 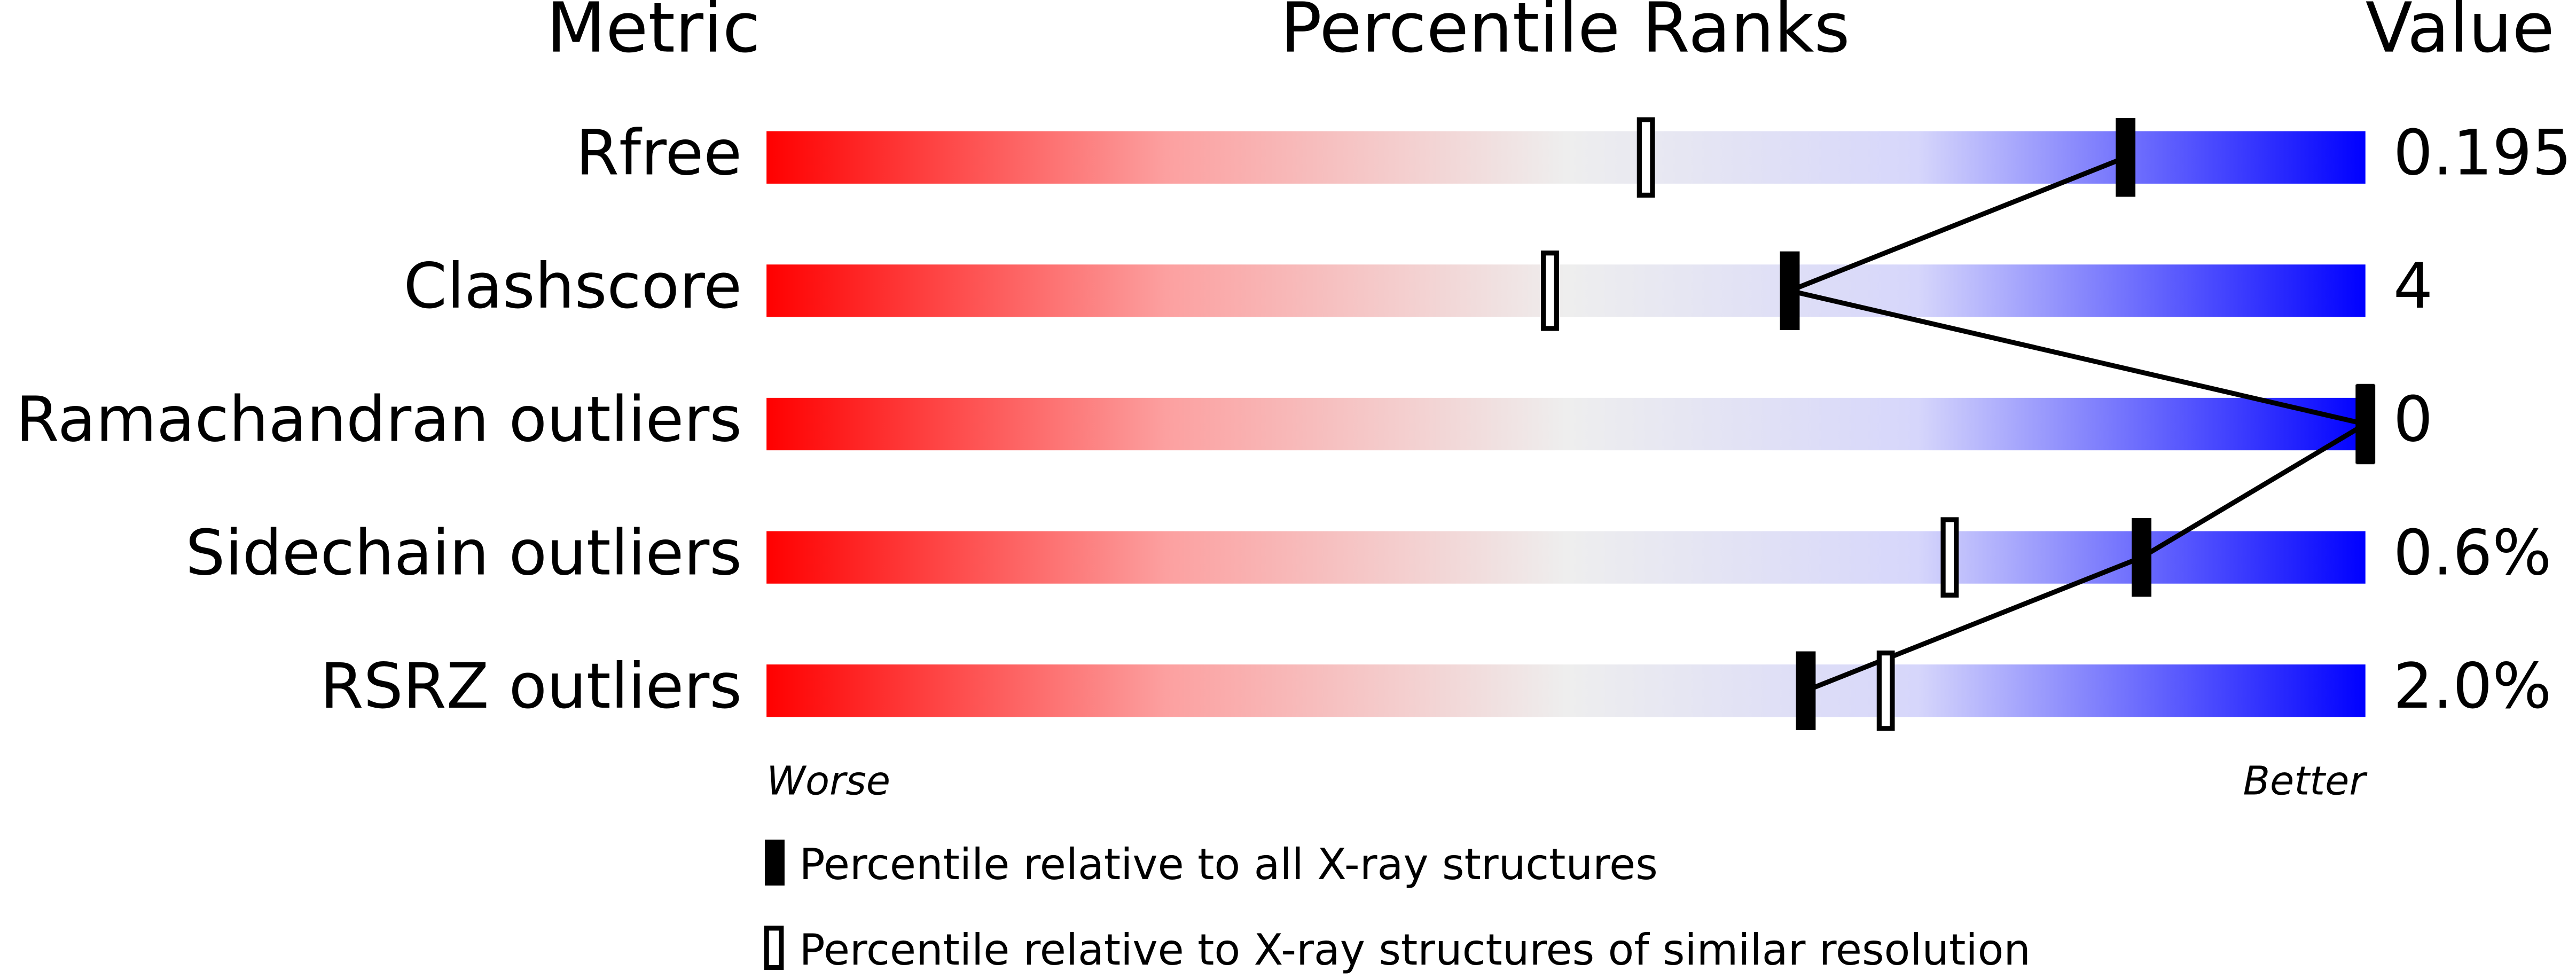 I want to click on value-header: Value, so click(x=2460, y=34).